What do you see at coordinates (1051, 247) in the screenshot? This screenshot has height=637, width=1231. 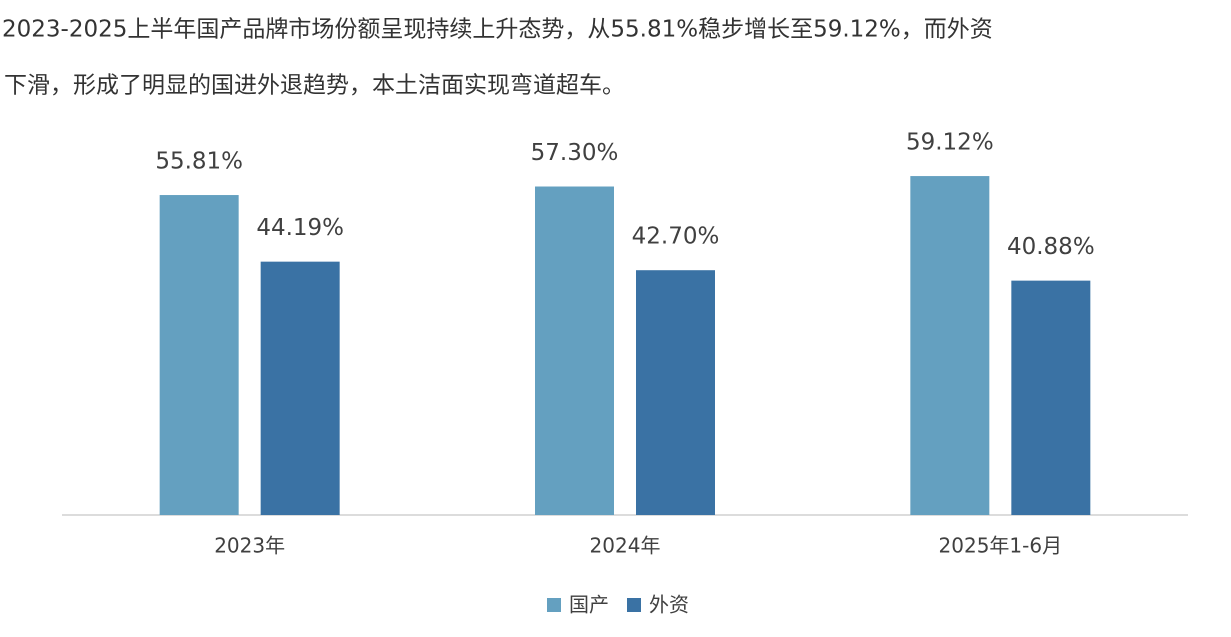 I see `data-label: 40.88%` at bounding box center [1051, 247].